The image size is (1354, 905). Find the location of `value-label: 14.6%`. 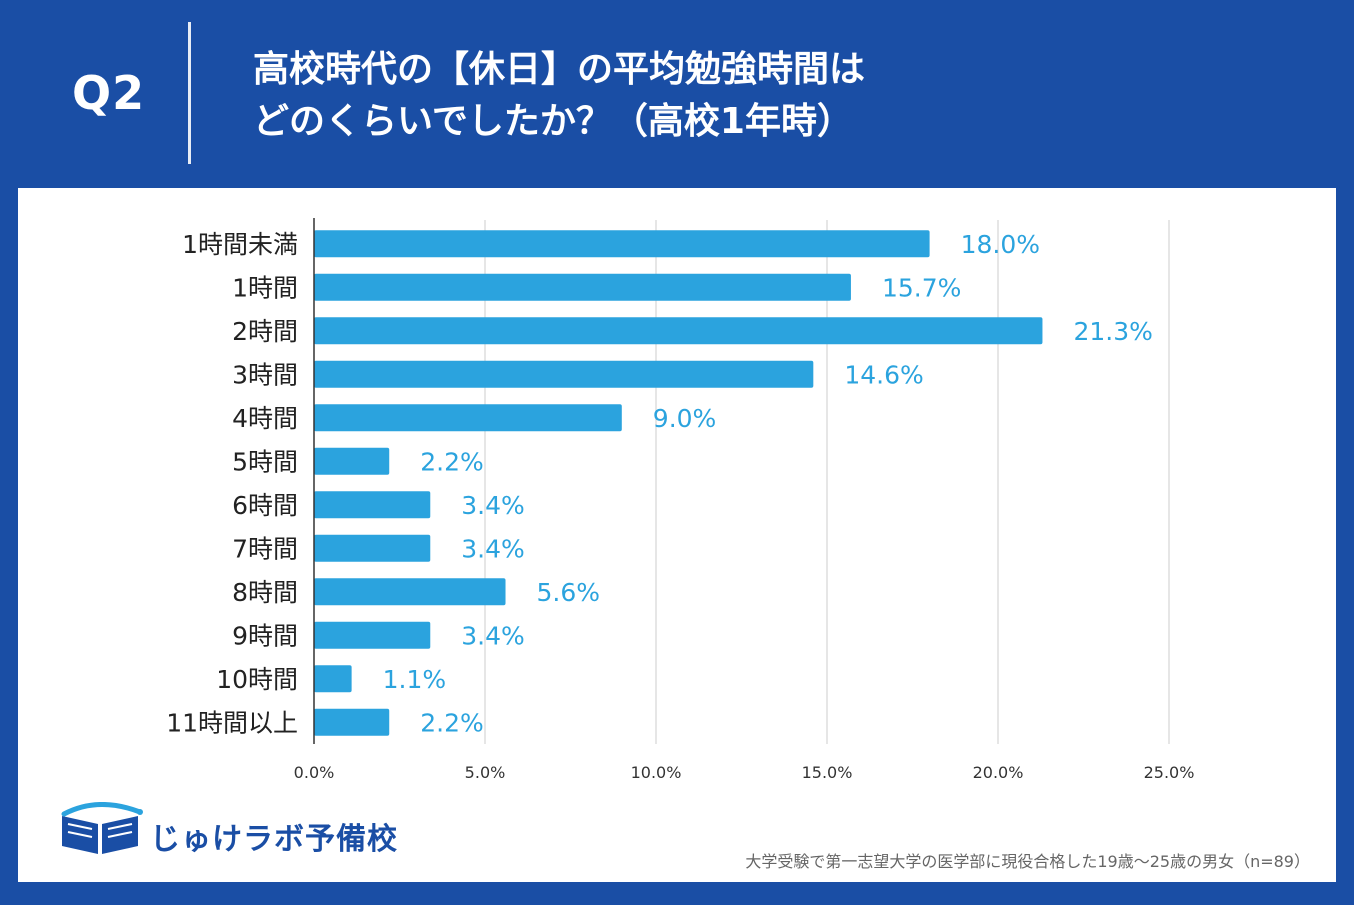

value-label: 14.6% is located at coordinates (883, 374).